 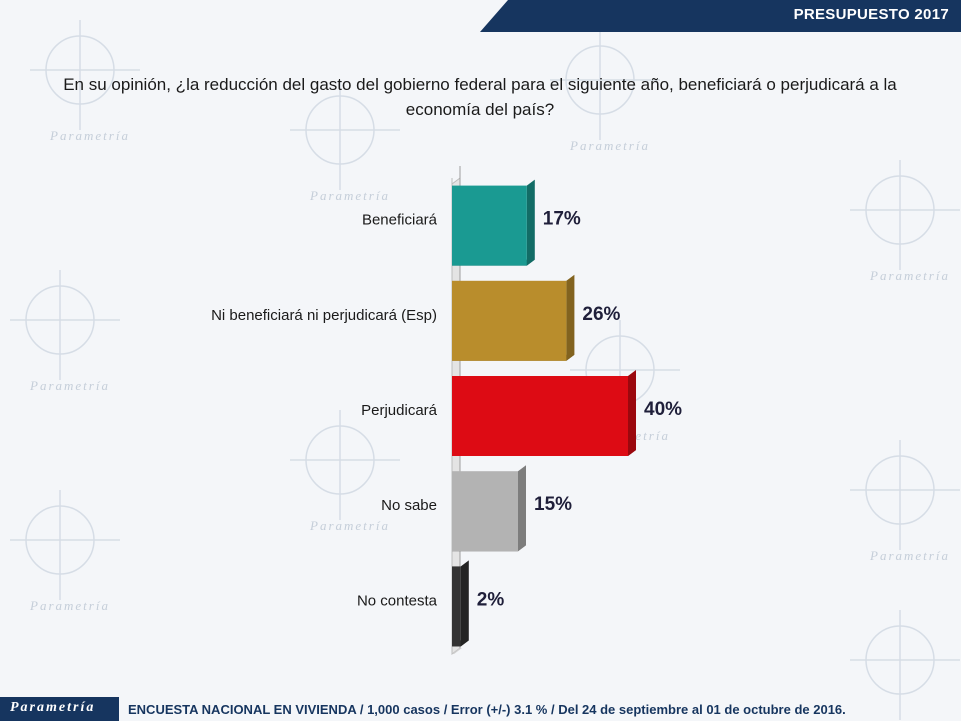 I want to click on category-label: Perjudicará, so click(x=399, y=410).